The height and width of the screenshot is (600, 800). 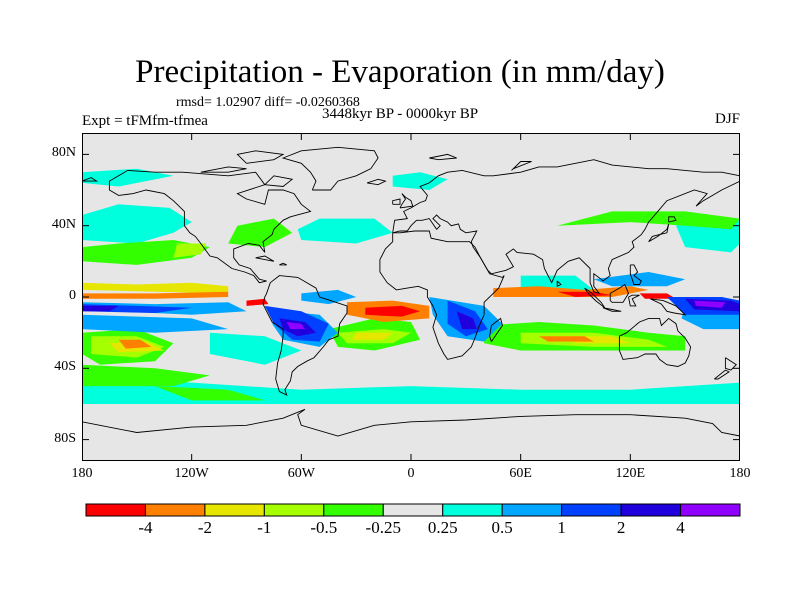 I want to click on x-tick-label: 120E, so click(x=630, y=473).